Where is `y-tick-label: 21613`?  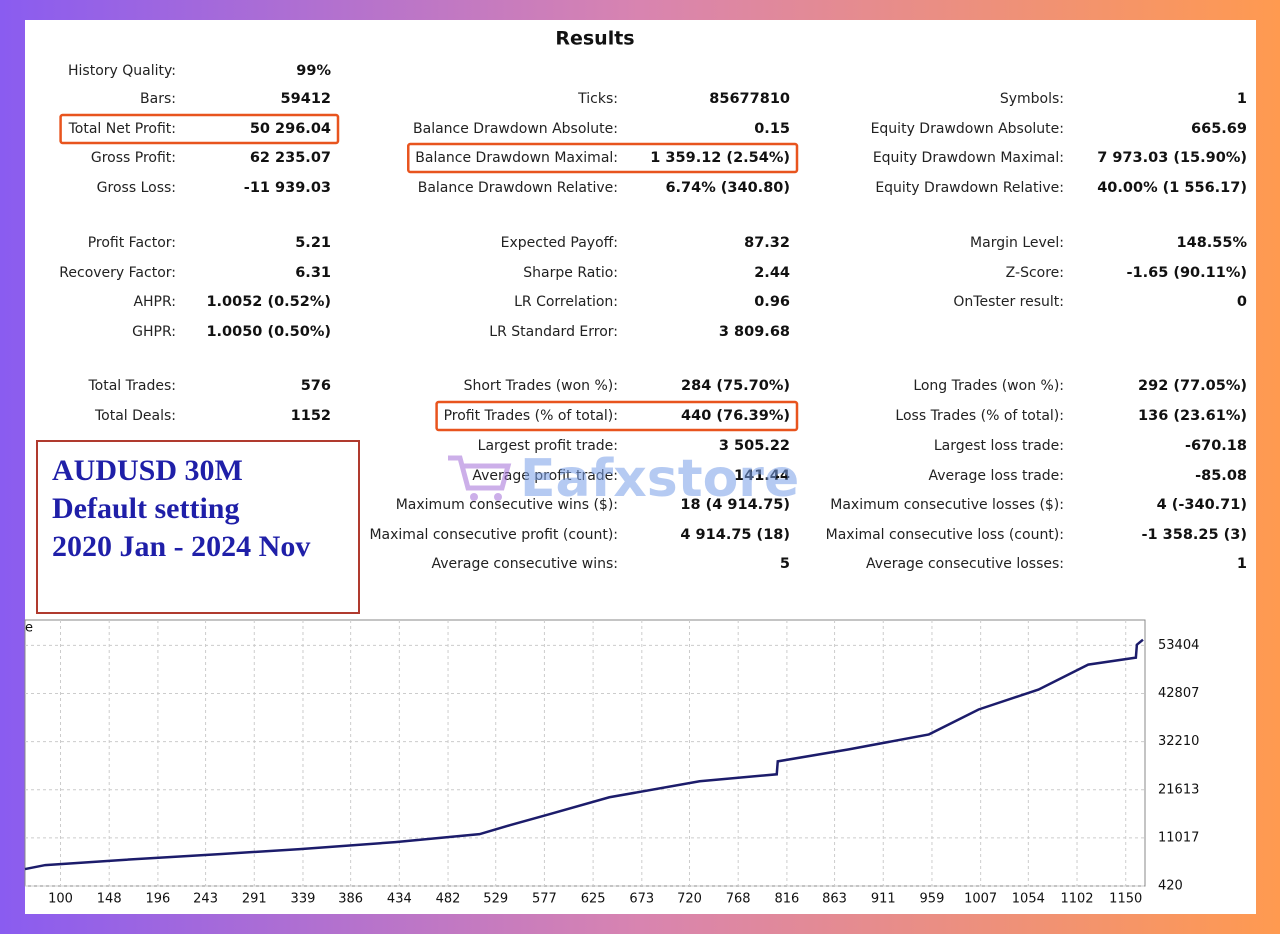
y-tick-label: 21613 is located at coordinates (1178, 789).